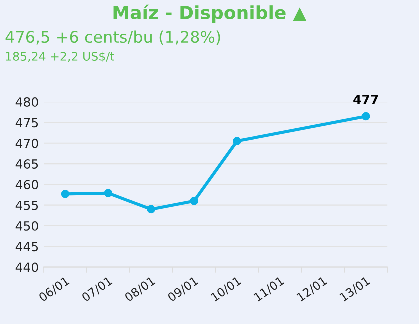 Image resolution: width=419 pixels, height=324 pixels. Describe the element at coordinates (210, 14) in the screenshot. I see `chart-title: Maíz - Disponible ▲` at that location.